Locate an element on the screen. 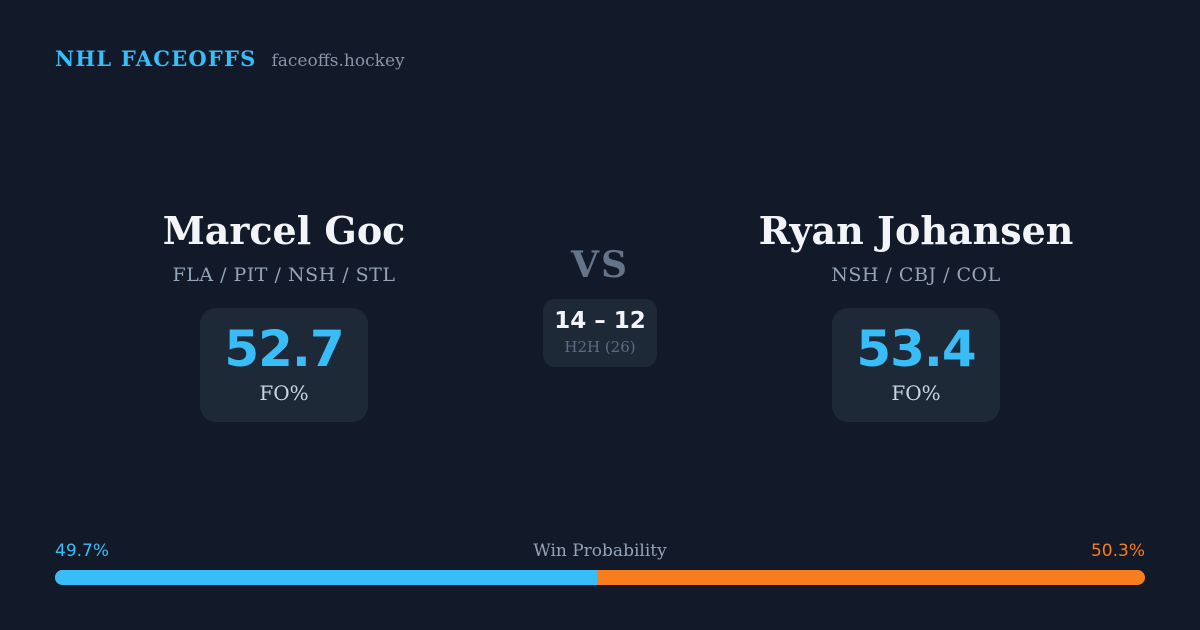 The image size is (1200, 630). player-left-fo-label: FO% is located at coordinates (284, 393).